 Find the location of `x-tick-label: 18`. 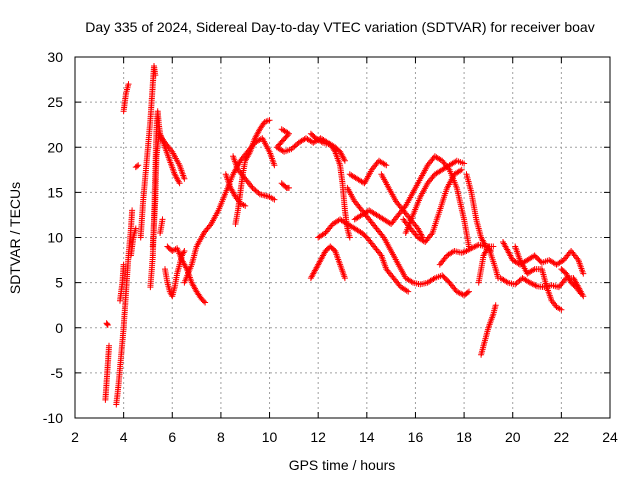

x-tick-label: 18 is located at coordinates (464, 437).